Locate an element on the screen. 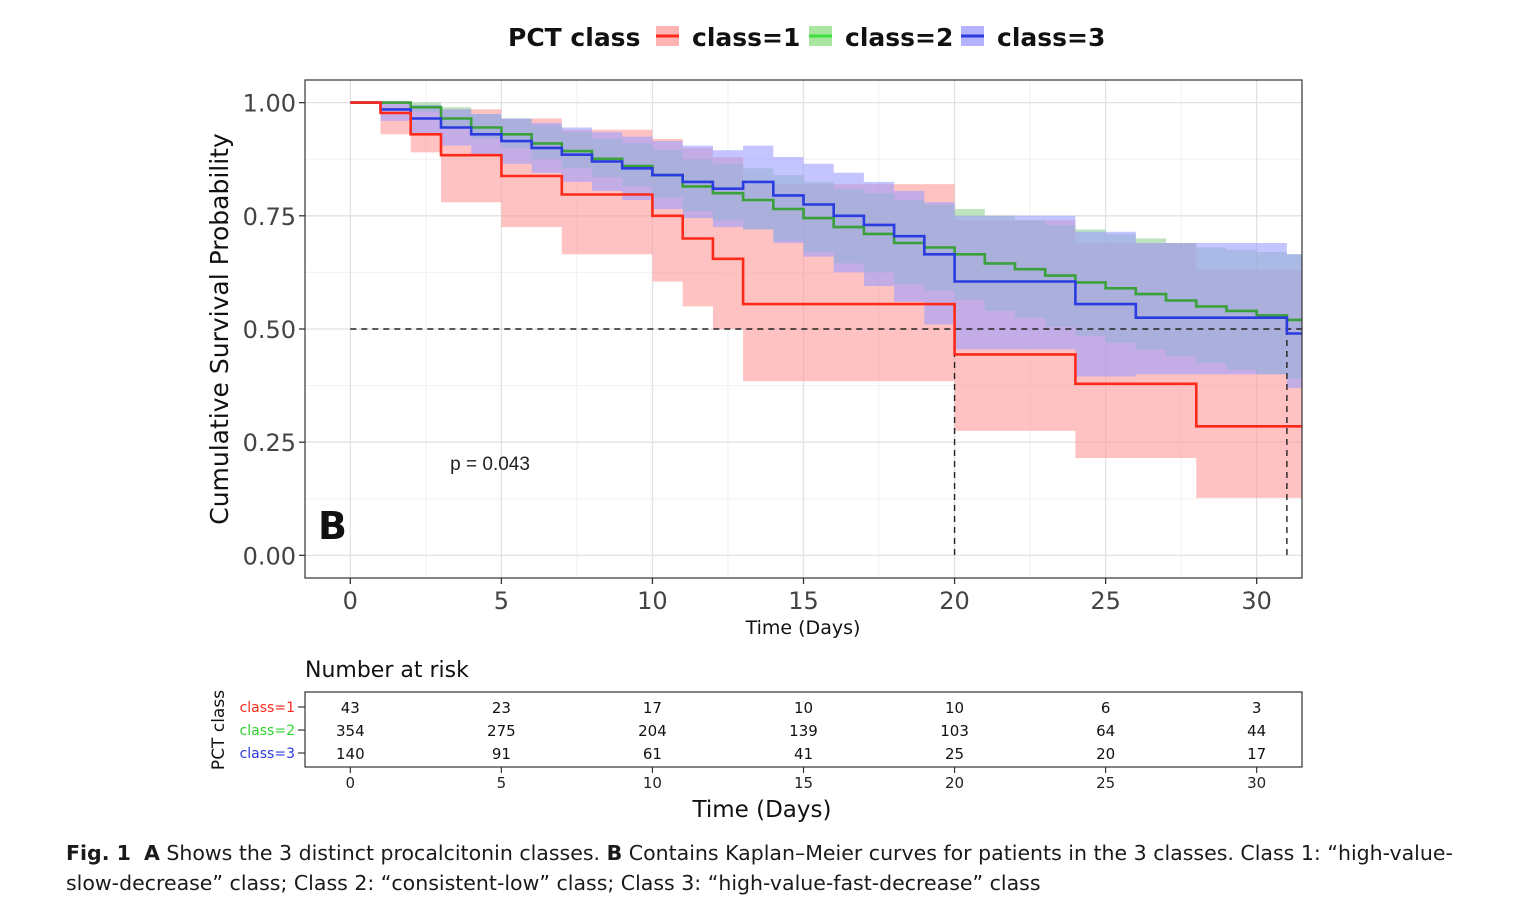 This screenshot has height=918, width=1528. risk-count-cell: 43 is located at coordinates (350, 708).